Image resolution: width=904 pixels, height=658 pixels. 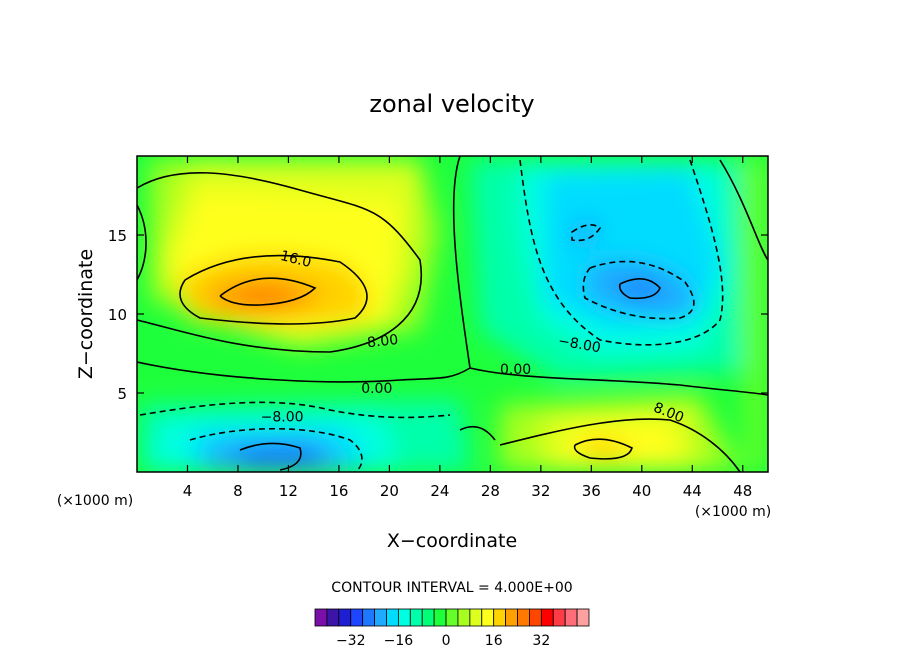 I want to click on x-tick-label: 20, so click(x=389, y=491).